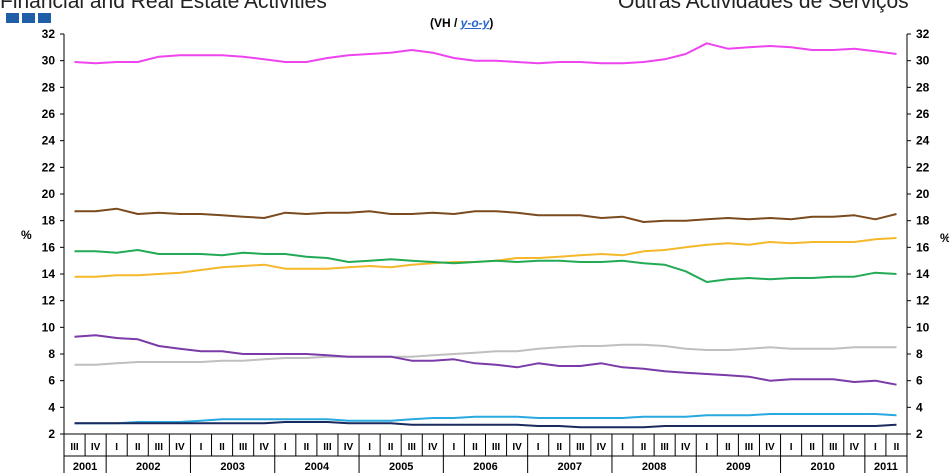 The image size is (949, 473). I want to click on y-tick-label-right: 20, so click(923, 194).